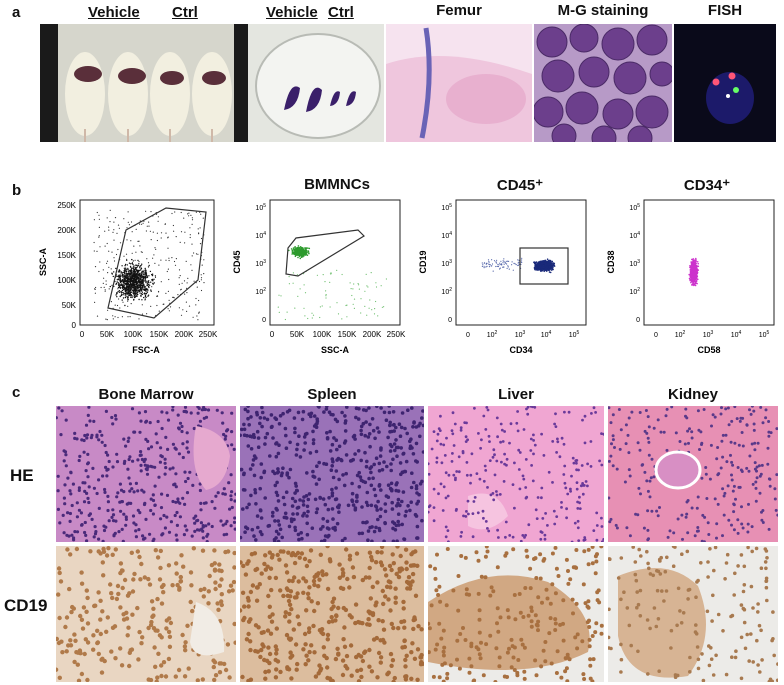 The width and height of the screenshot is (784, 685). Describe the element at coordinates (316, 83) in the screenshot. I see `spleen-dish-photo` at that location.